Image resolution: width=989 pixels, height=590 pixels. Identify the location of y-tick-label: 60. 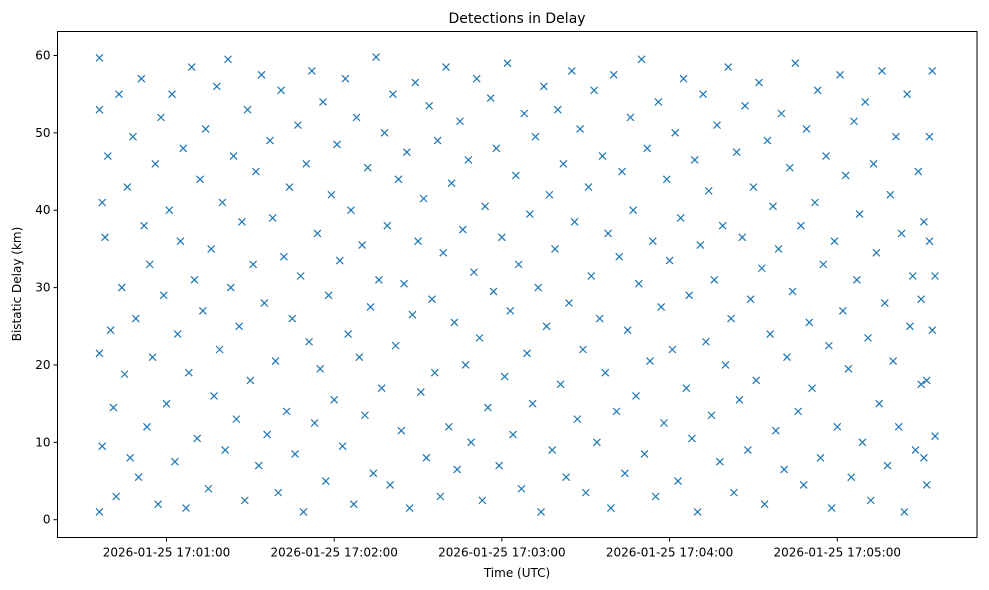
(42, 55).